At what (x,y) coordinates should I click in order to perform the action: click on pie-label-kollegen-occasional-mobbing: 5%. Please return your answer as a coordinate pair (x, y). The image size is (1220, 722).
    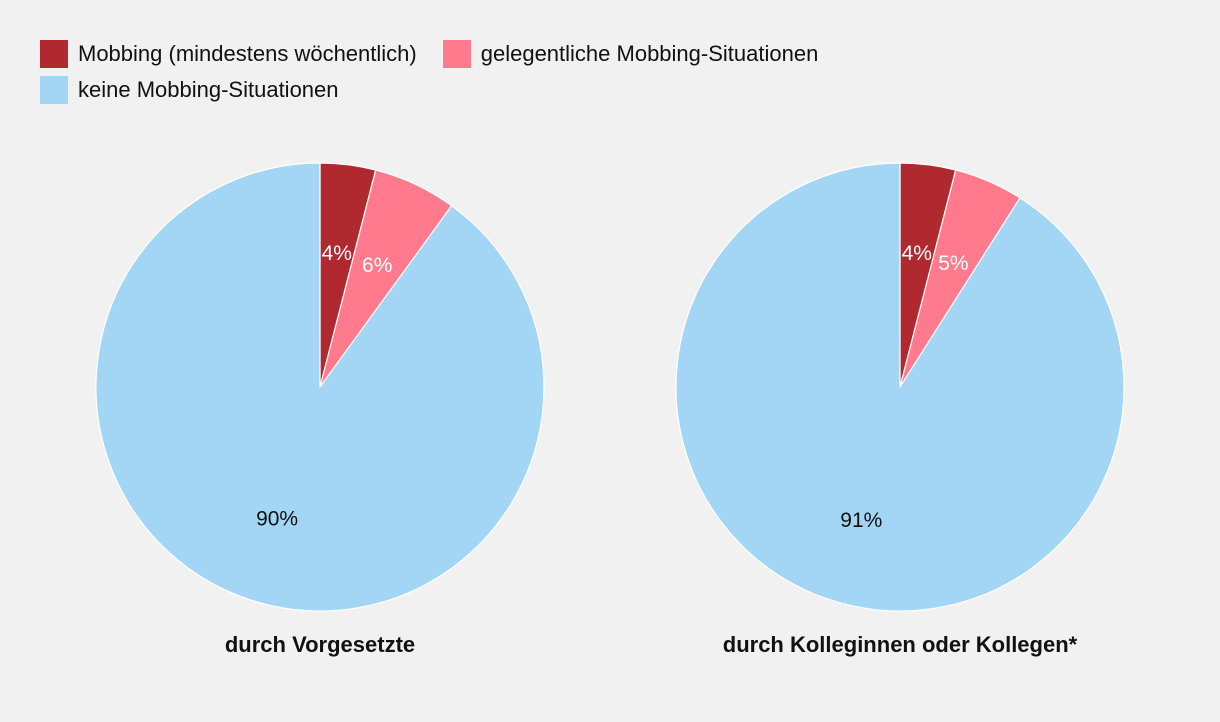
    Looking at the image, I should click on (953, 263).